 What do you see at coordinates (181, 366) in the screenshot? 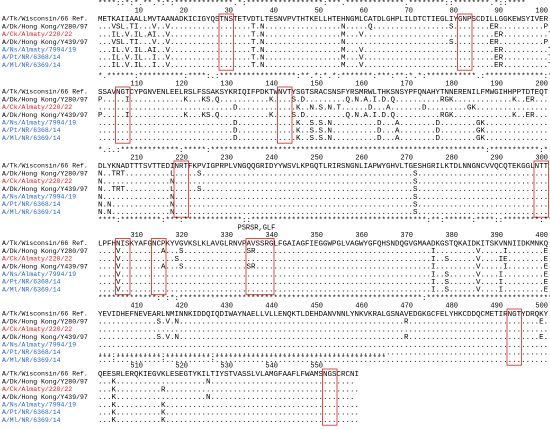
I see `position-number: 520` at bounding box center [181, 366].